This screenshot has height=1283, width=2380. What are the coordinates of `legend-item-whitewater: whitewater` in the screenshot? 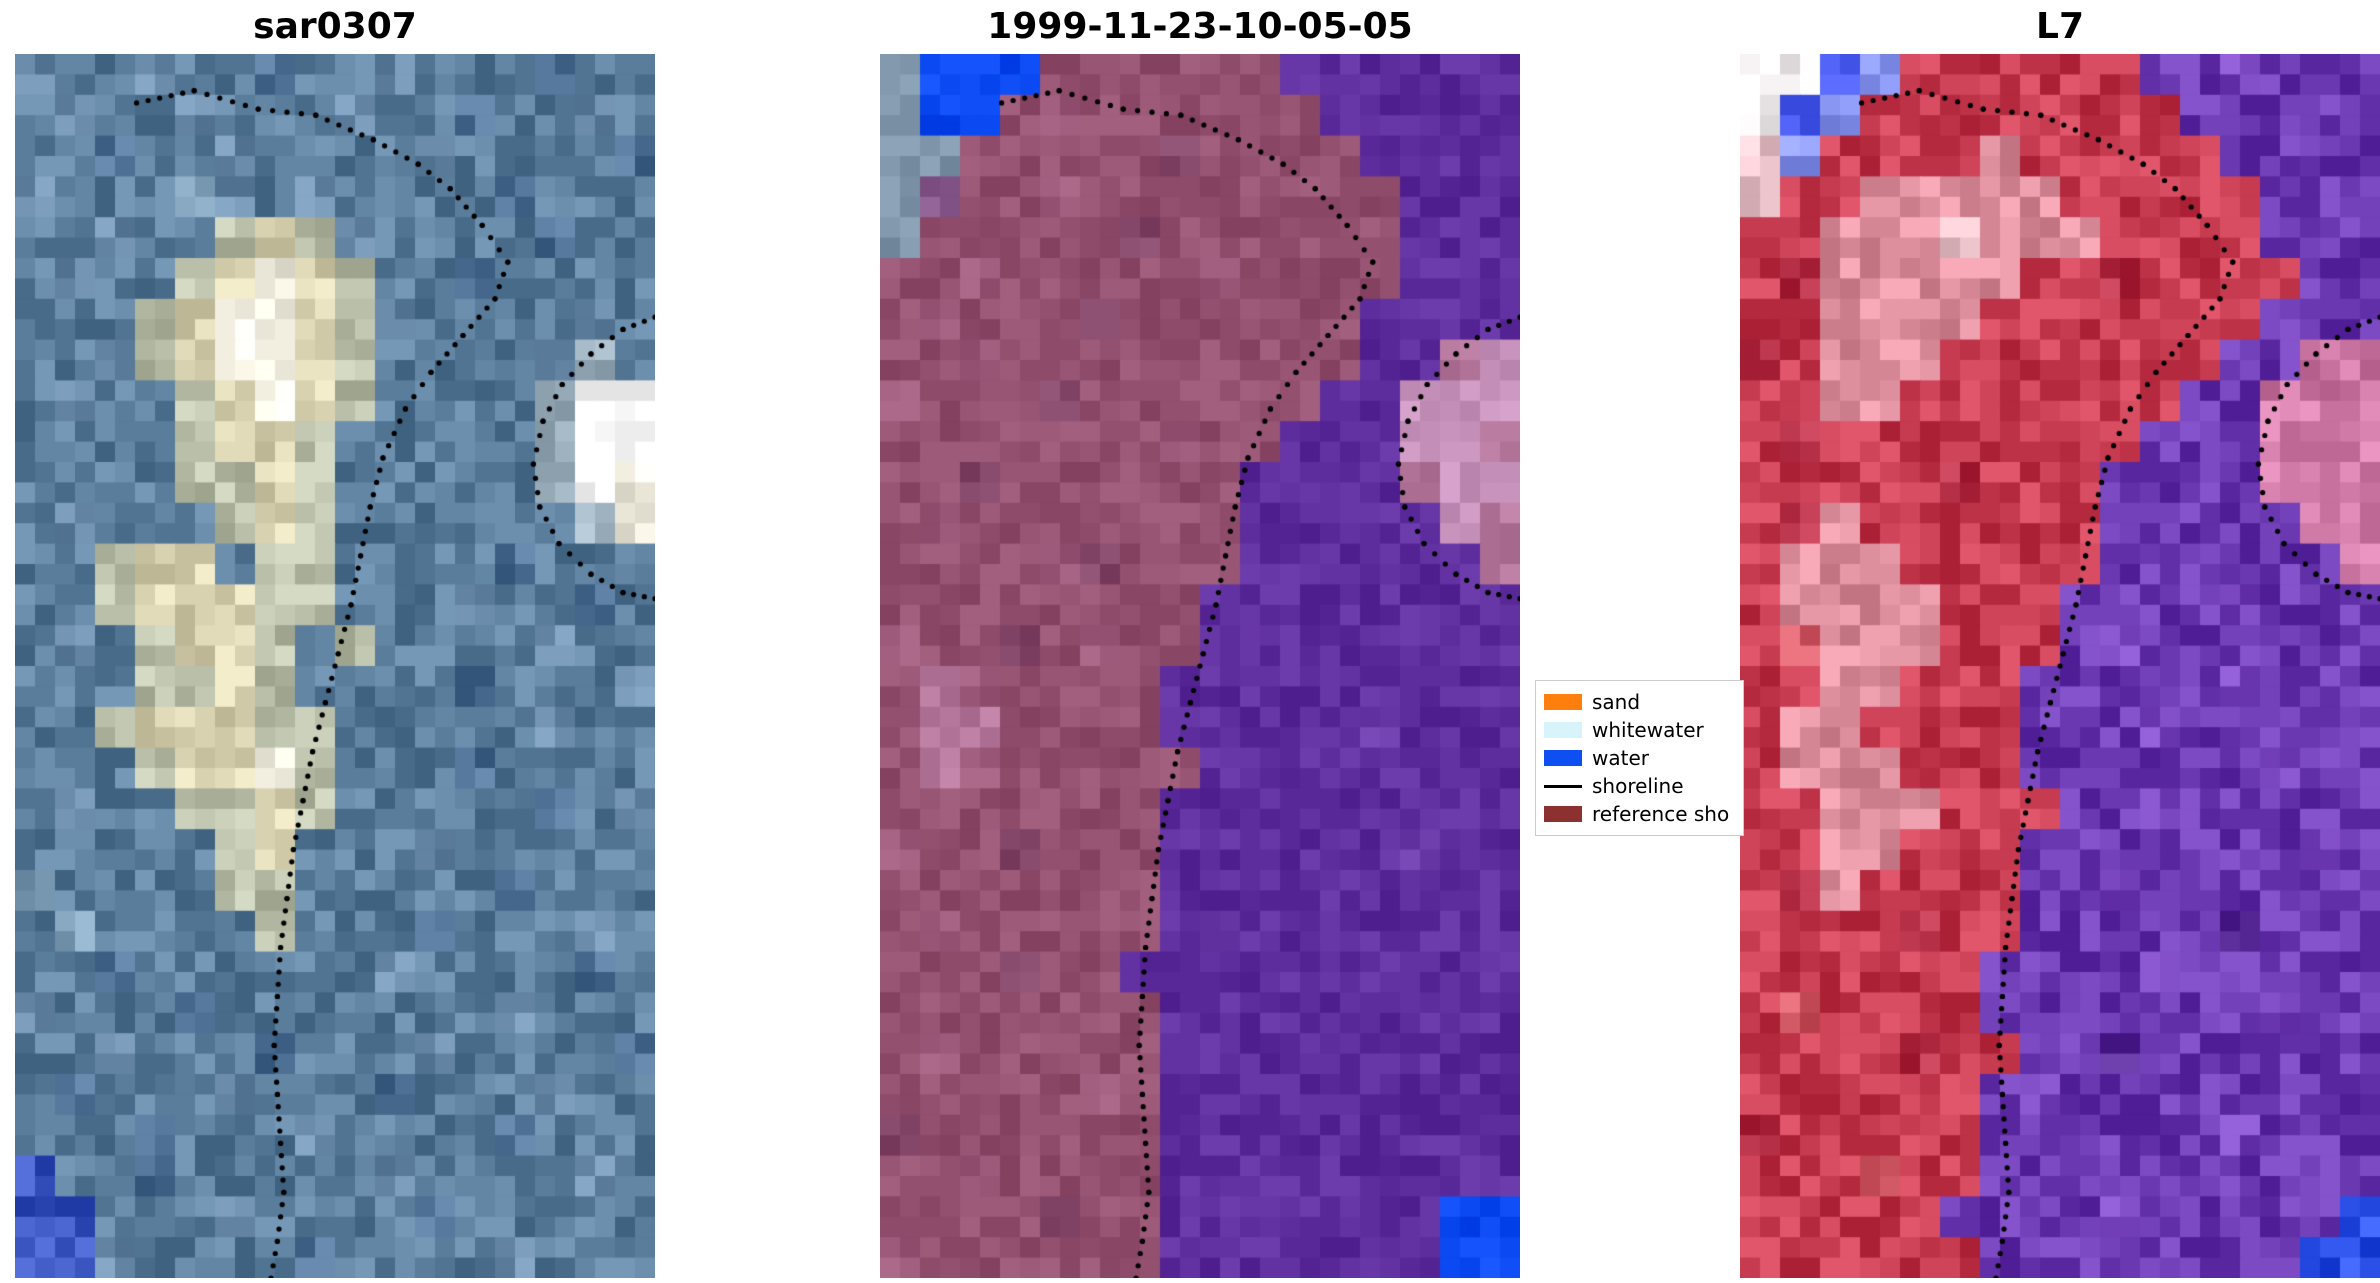 It's located at (1639, 730).